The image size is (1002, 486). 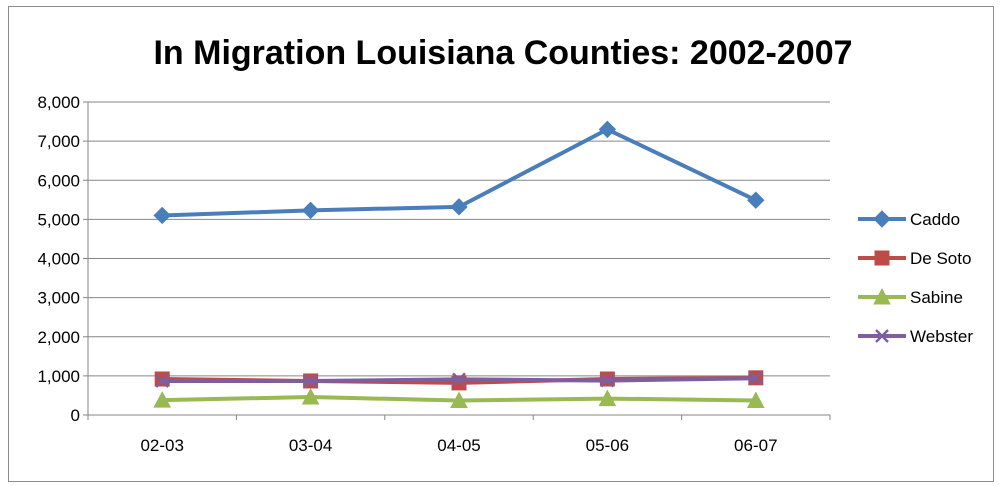 I want to click on y-tick-label: 1,000, so click(x=58, y=376).